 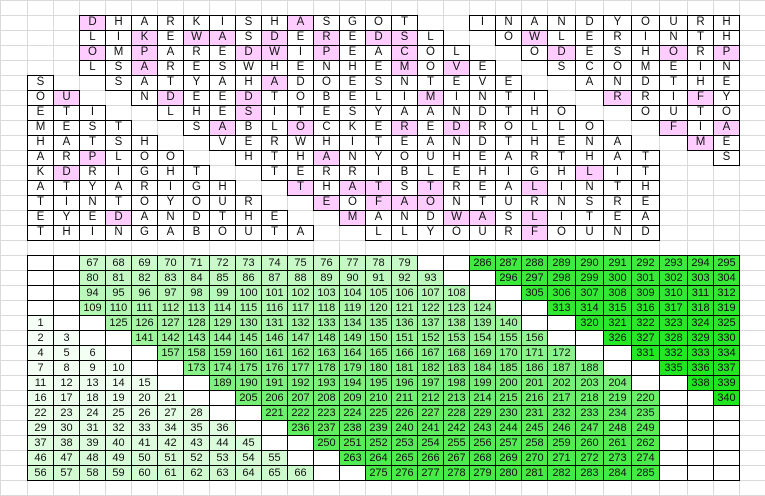 What do you see at coordinates (589, 443) in the screenshot?
I see `number-cell: 260` at bounding box center [589, 443].